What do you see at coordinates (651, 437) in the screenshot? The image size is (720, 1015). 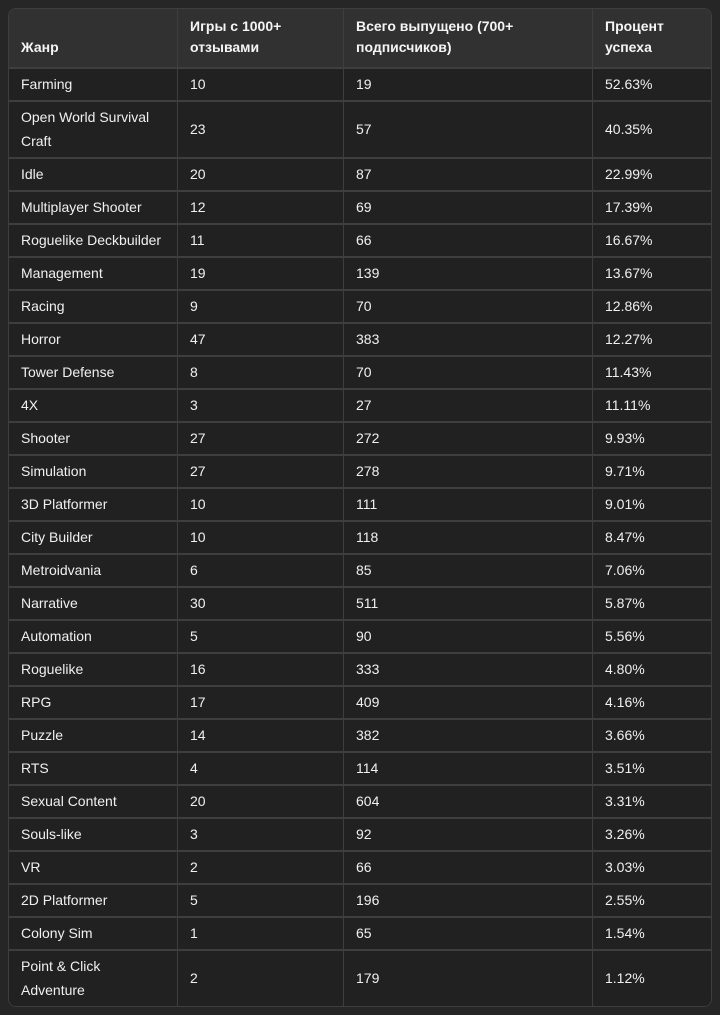 I see `success-rate-cell: 9.93%` at bounding box center [651, 437].